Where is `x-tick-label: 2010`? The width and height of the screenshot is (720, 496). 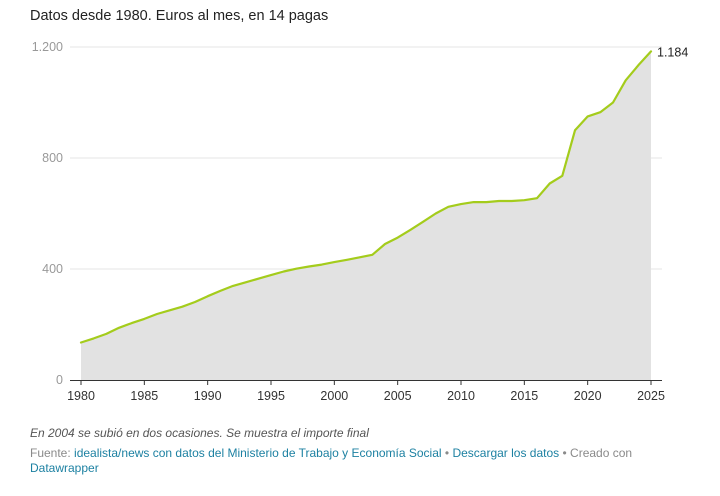 x-tick-label: 2010 is located at coordinates (461, 396).